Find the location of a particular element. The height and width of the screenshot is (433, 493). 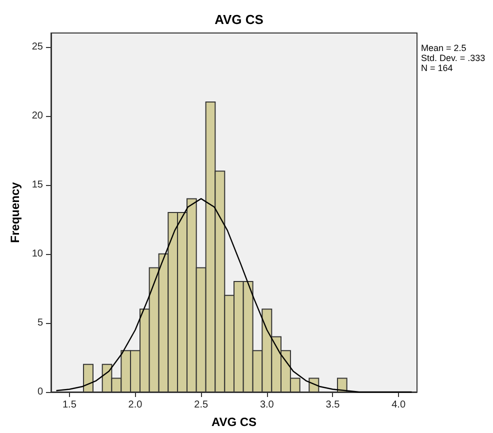

y-tick-label: 15 is located at coordinates (38, 184).